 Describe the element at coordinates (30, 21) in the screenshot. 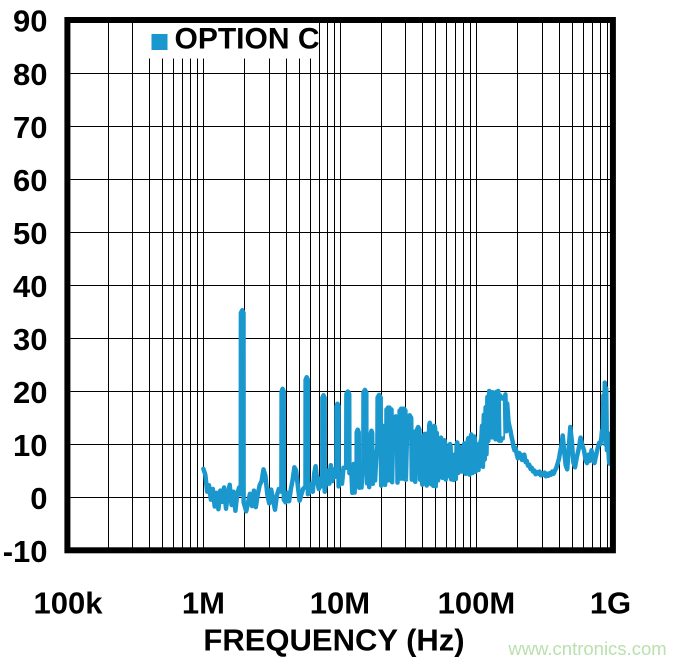

I see `svg-text: 90` at that location.